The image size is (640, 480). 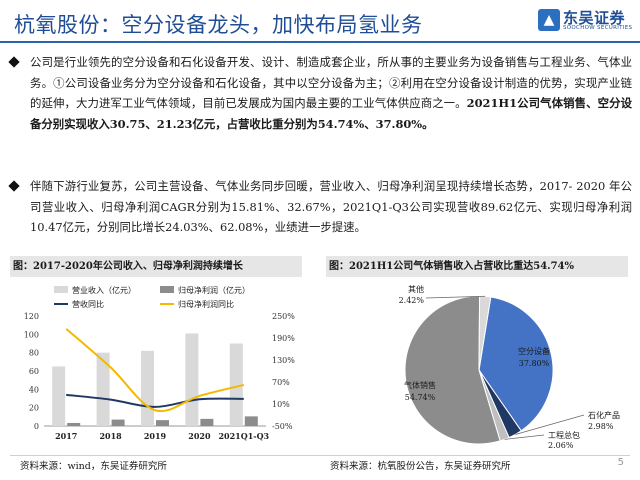 I want to click on left-y-tick-label: 60, so click(x=34, y=371).